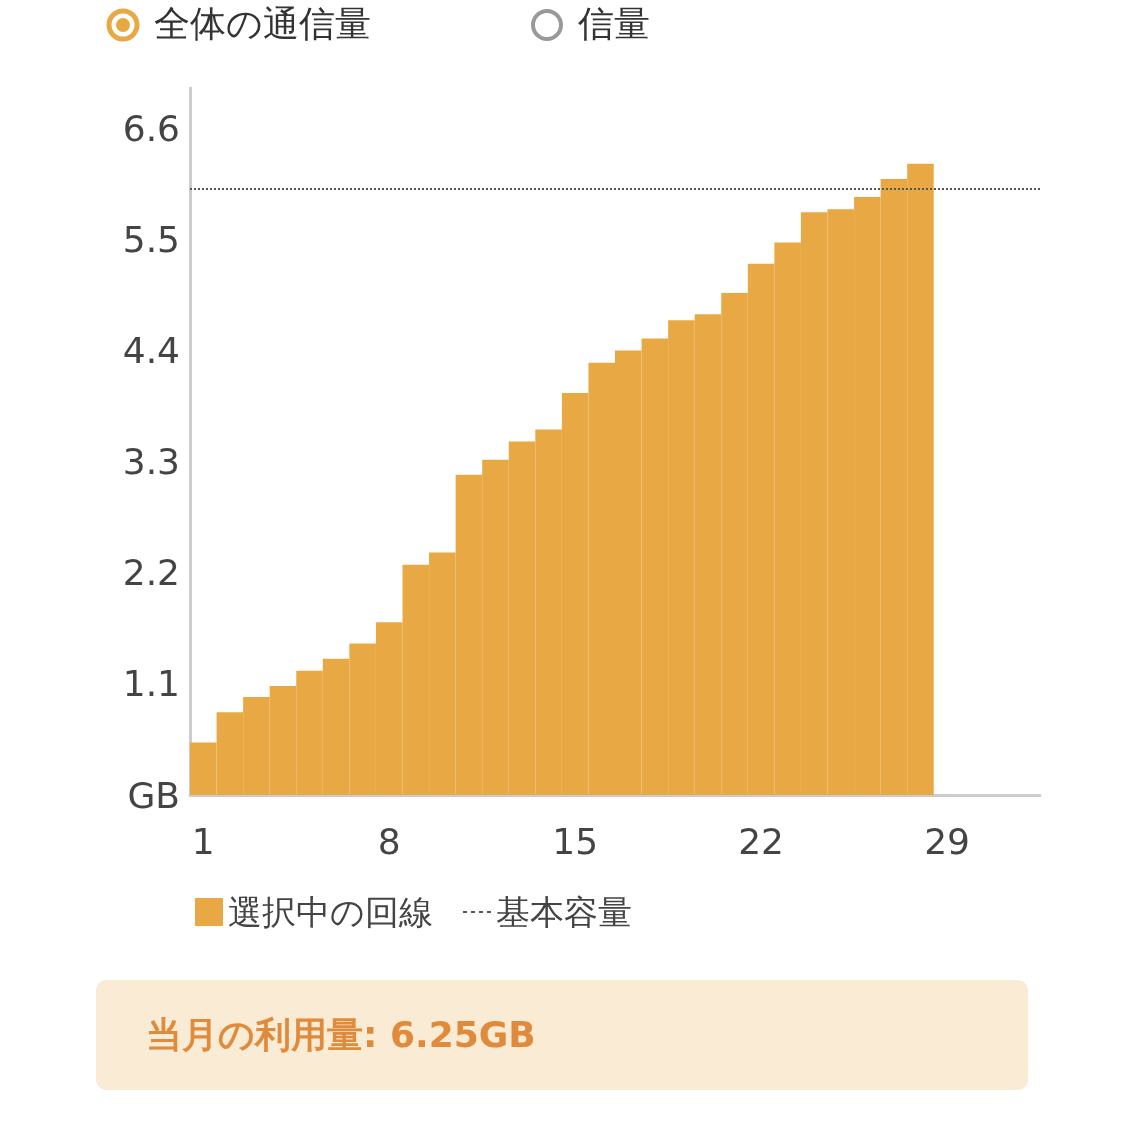  What do you see at coordinates (262, 24) in the screenshot?
I see `text: 全体の通信量` at bounding box center [262, 24].